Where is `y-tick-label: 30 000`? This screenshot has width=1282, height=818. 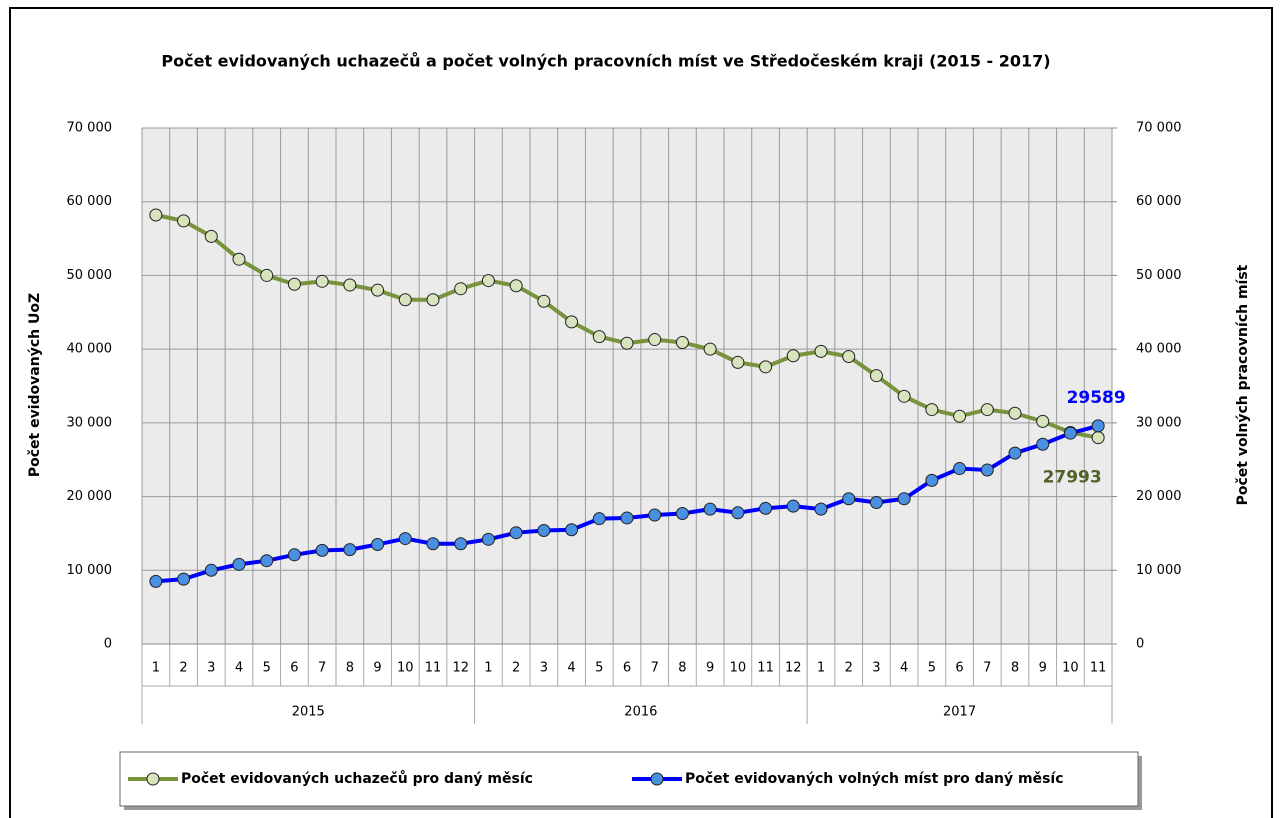
y-tick-label: 30 000 is located at coordinates (90, 422).